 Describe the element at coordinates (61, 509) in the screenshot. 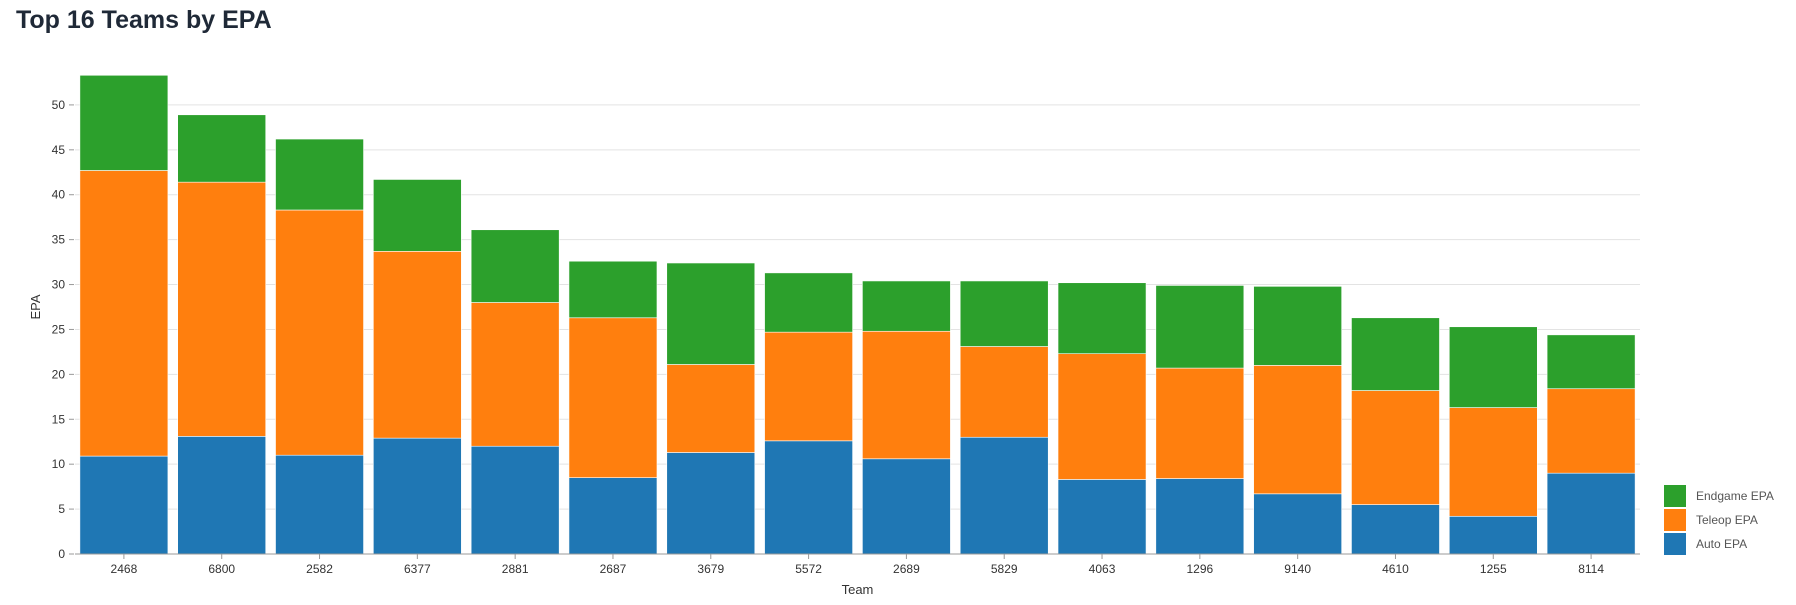

I see `y-tick-label: 5` at that location.